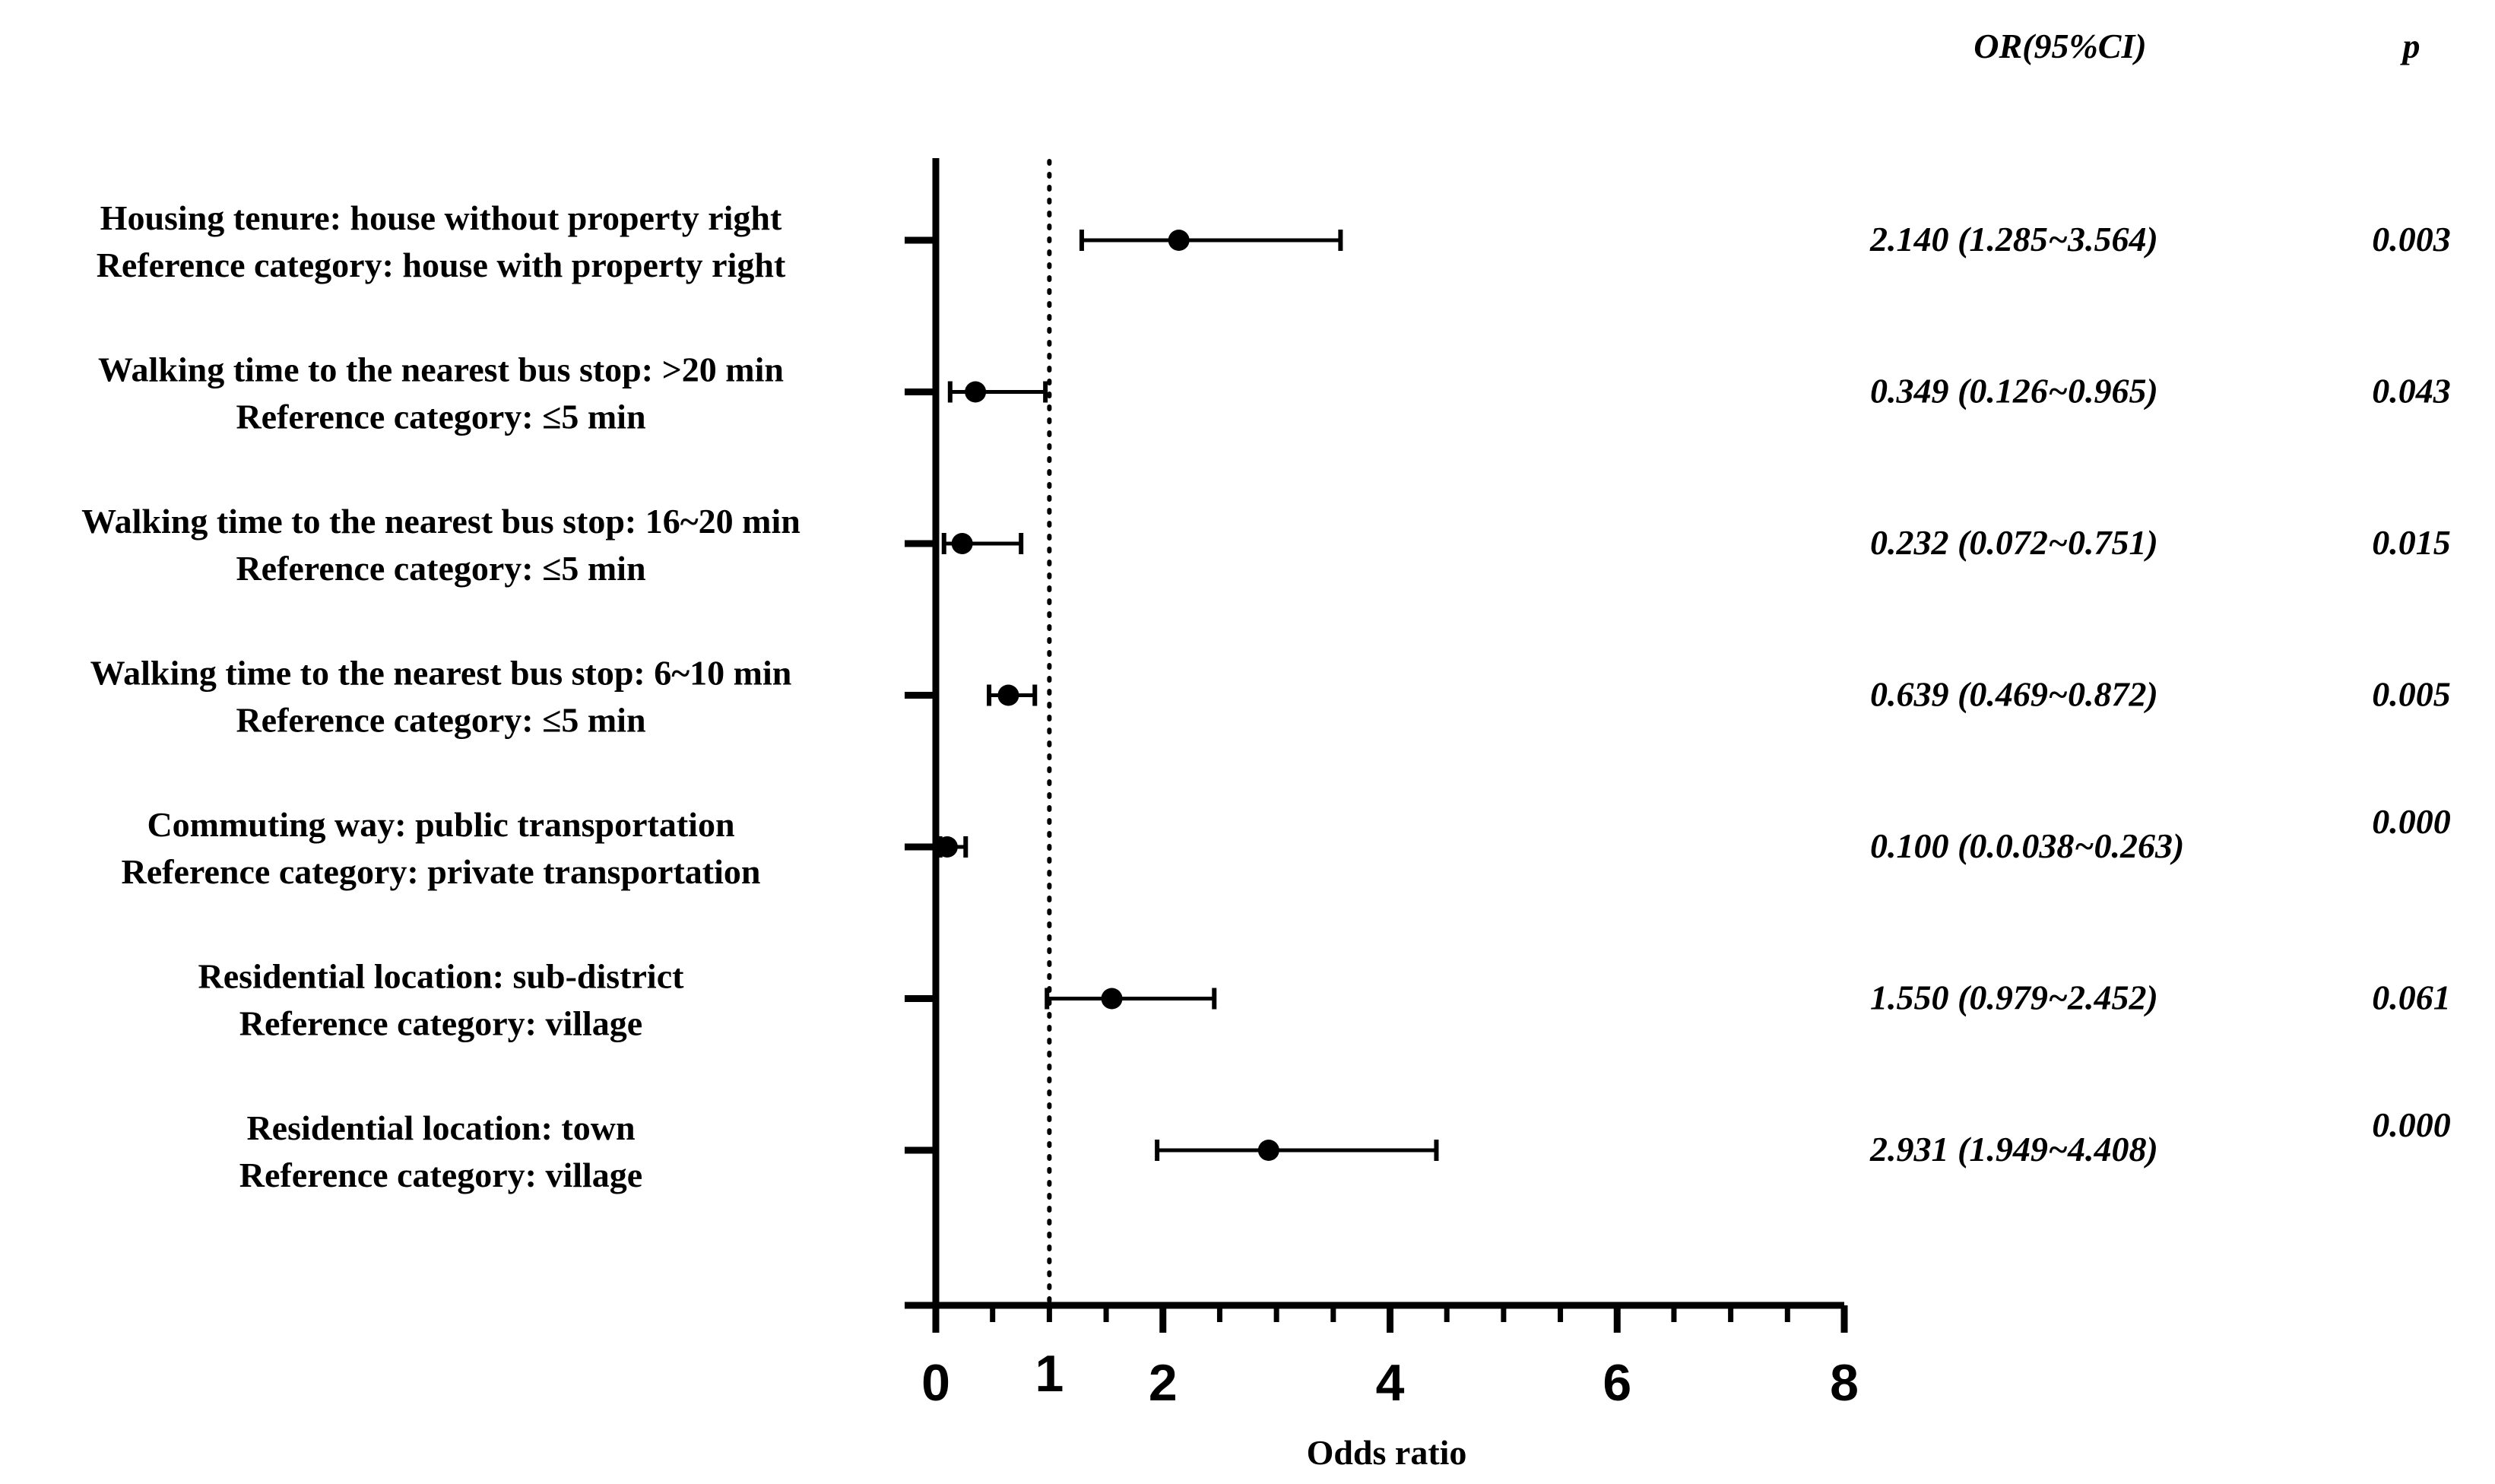  I want to click on p-value: 0.015, so click(2411, 542).